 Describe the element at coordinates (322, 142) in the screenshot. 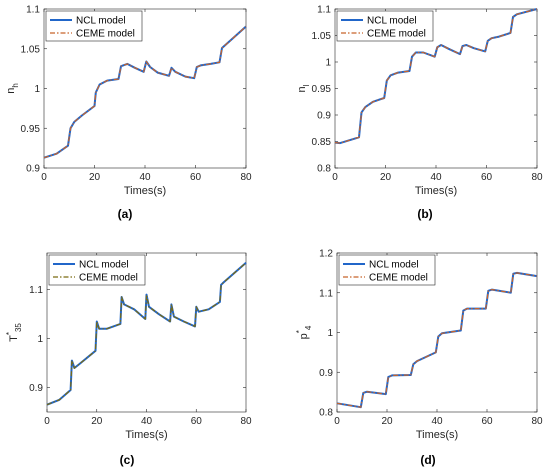

I see `y-tick-label: 0.85` at that location.